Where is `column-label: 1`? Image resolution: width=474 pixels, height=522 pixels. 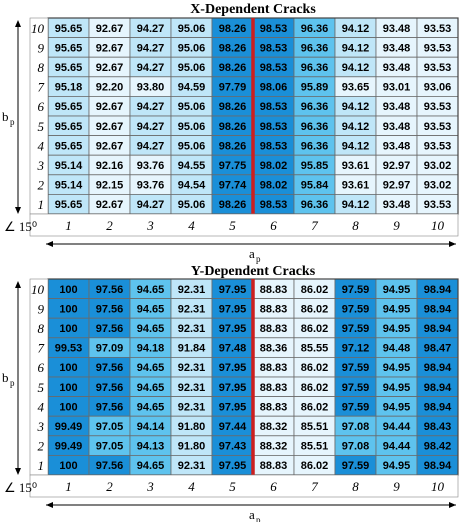
column-label: 1 is located at coordinates (68, 486).